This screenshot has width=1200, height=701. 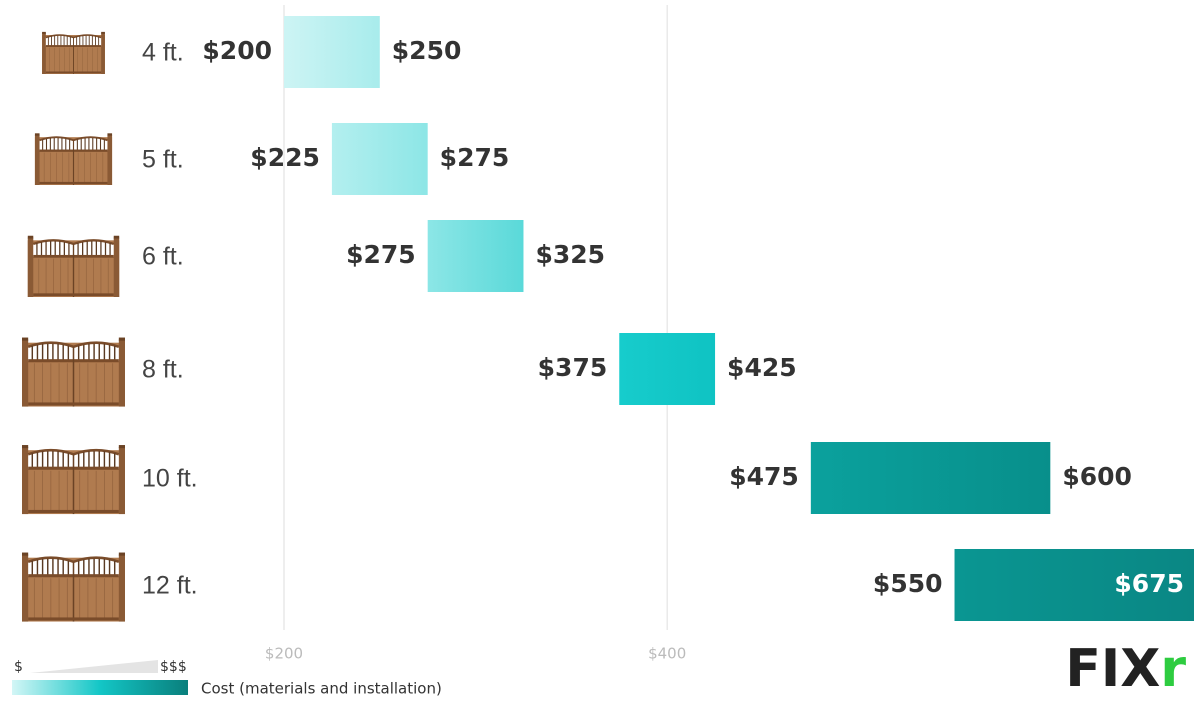 What do you see at coordinates (1173, 669) in the screenshot?
I see `logo-accent: r` at bounding box center [1173, 669].